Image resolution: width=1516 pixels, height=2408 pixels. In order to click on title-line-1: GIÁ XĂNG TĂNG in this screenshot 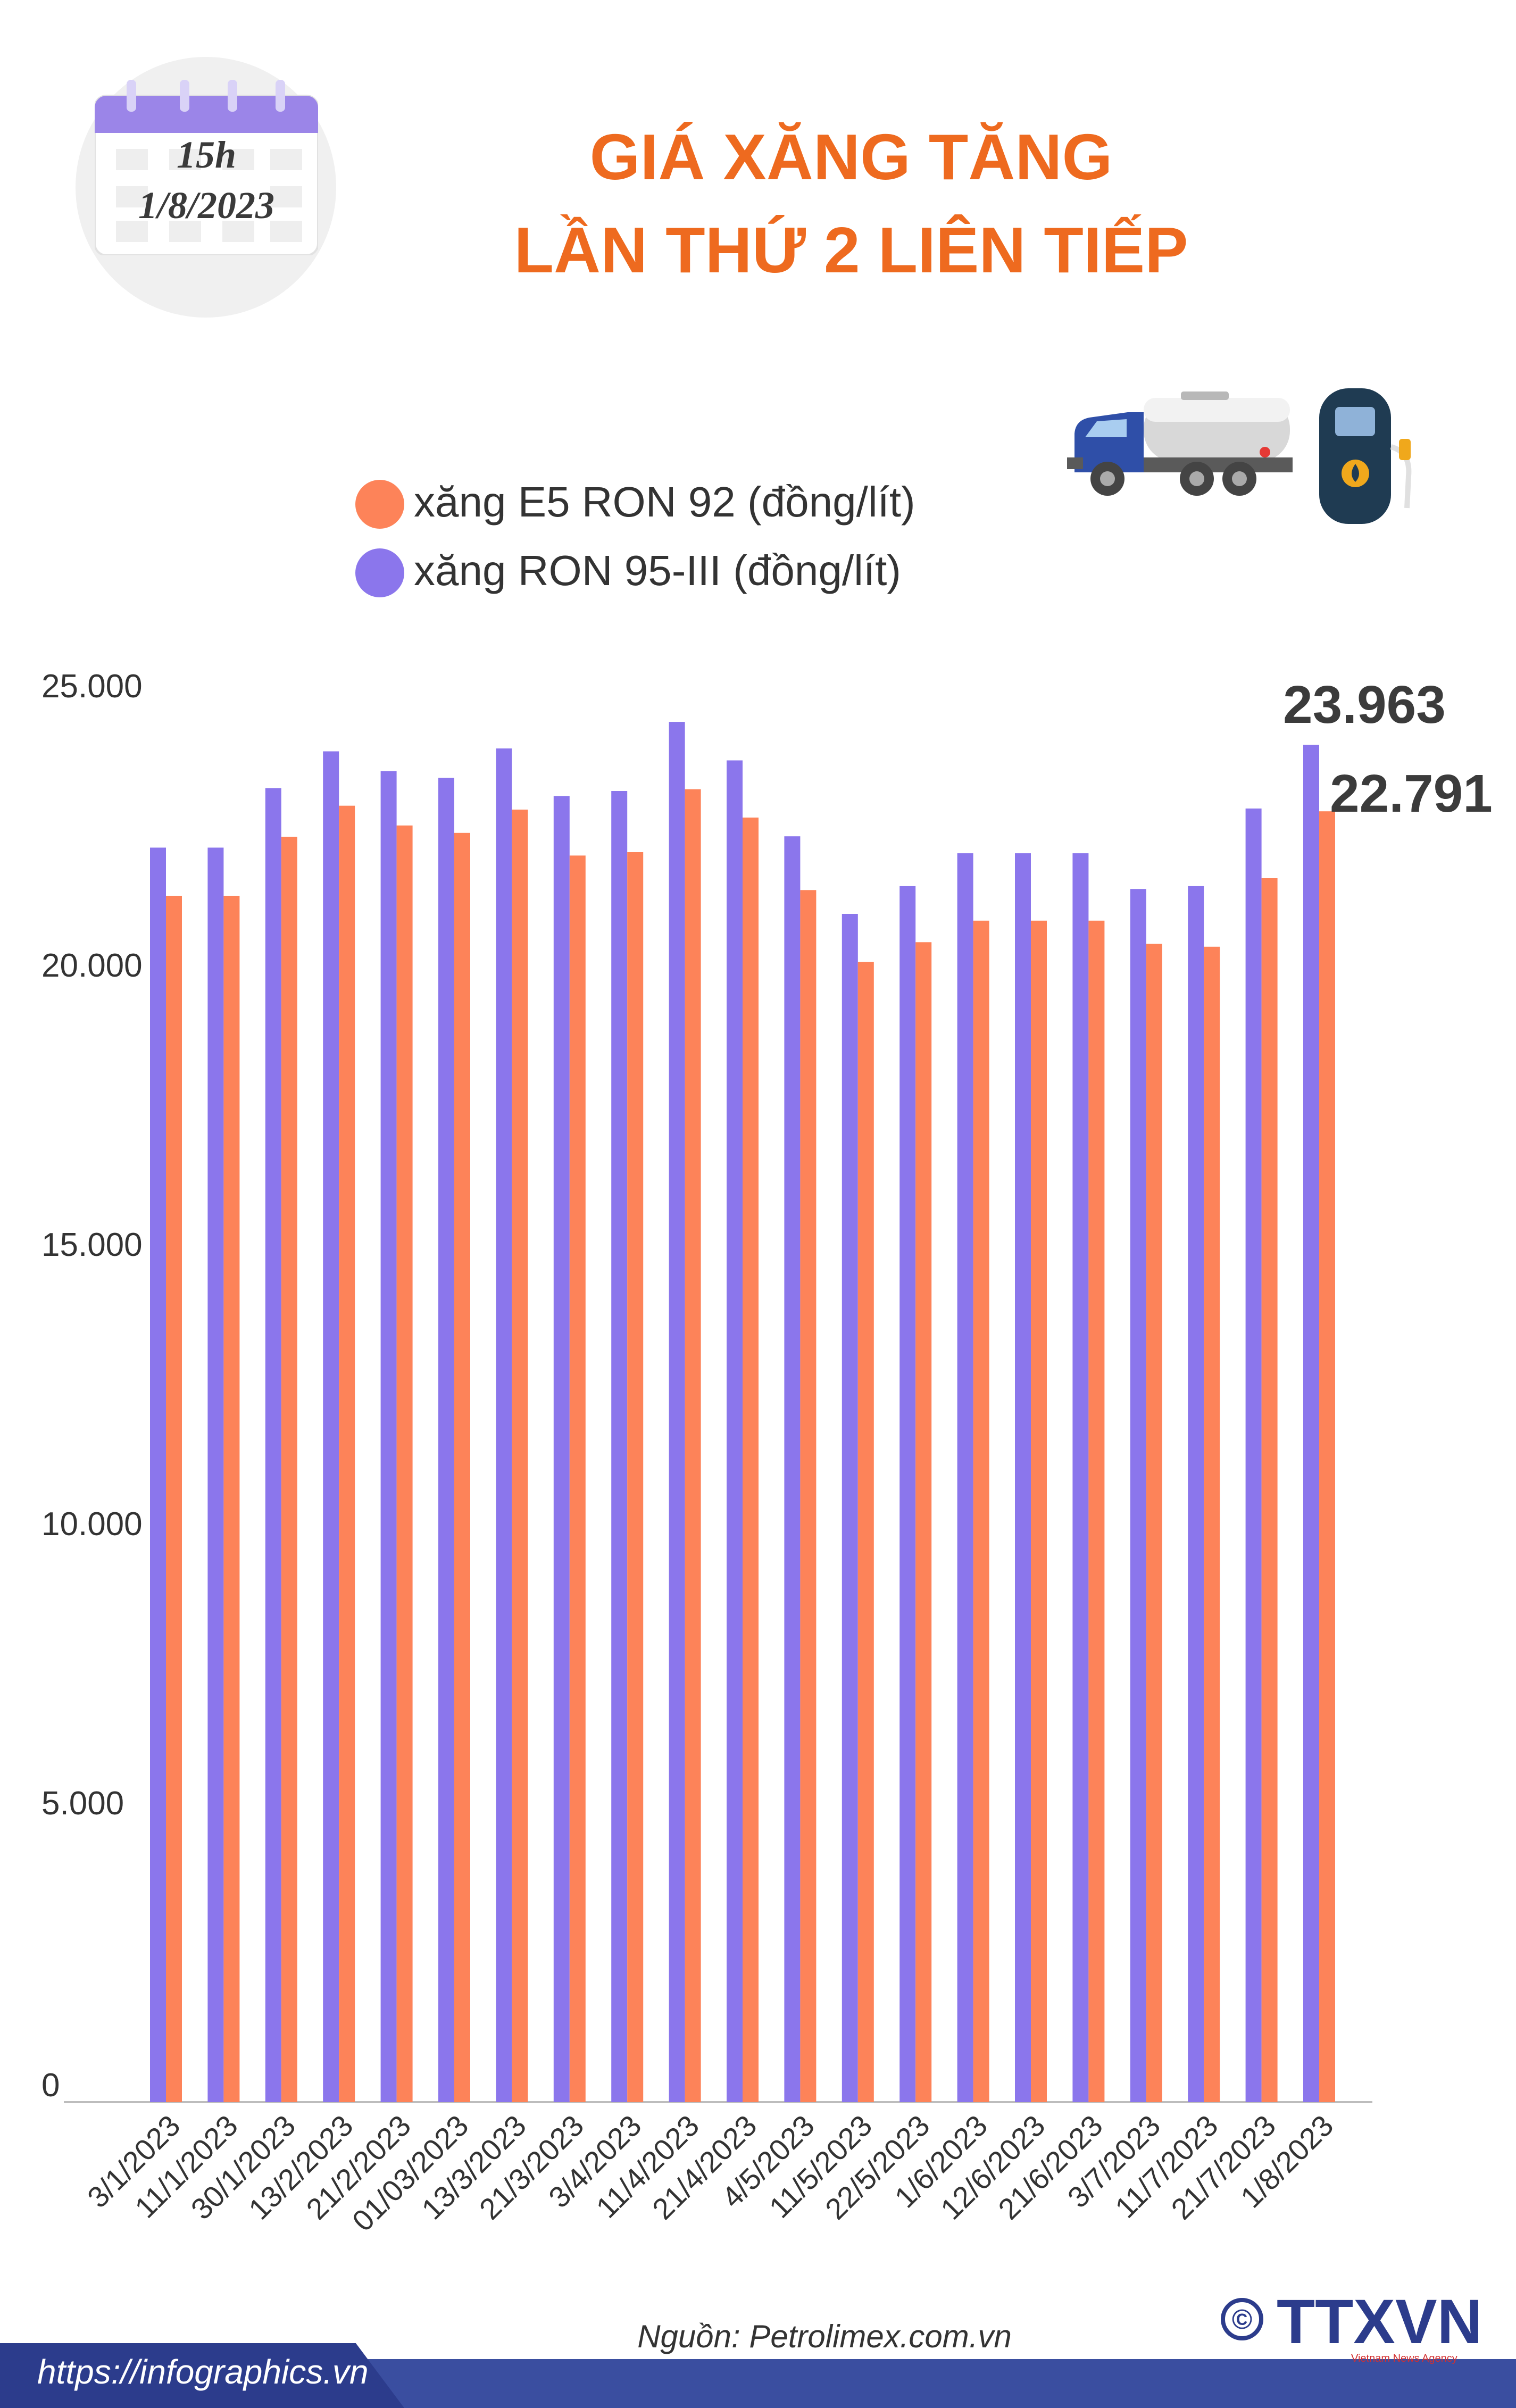, I will do `click(851, 157)`.